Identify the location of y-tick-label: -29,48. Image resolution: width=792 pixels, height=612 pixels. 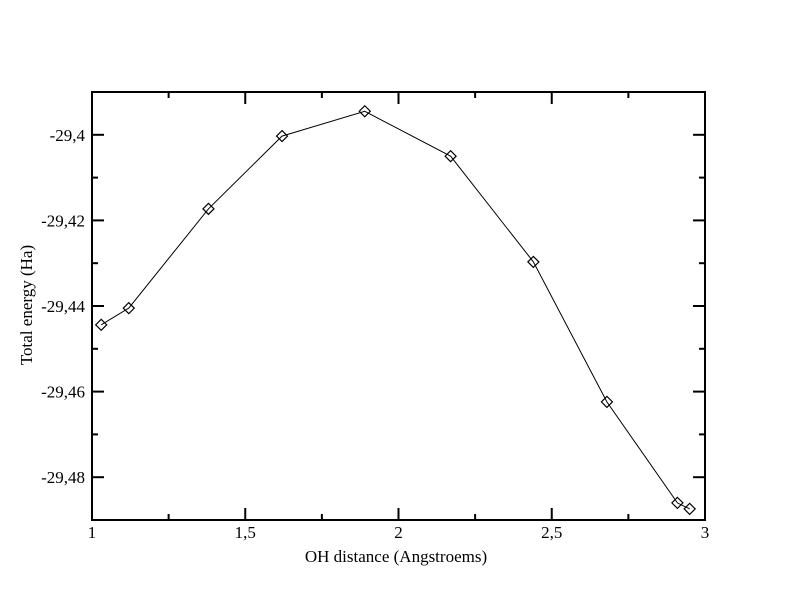
(63, 477).